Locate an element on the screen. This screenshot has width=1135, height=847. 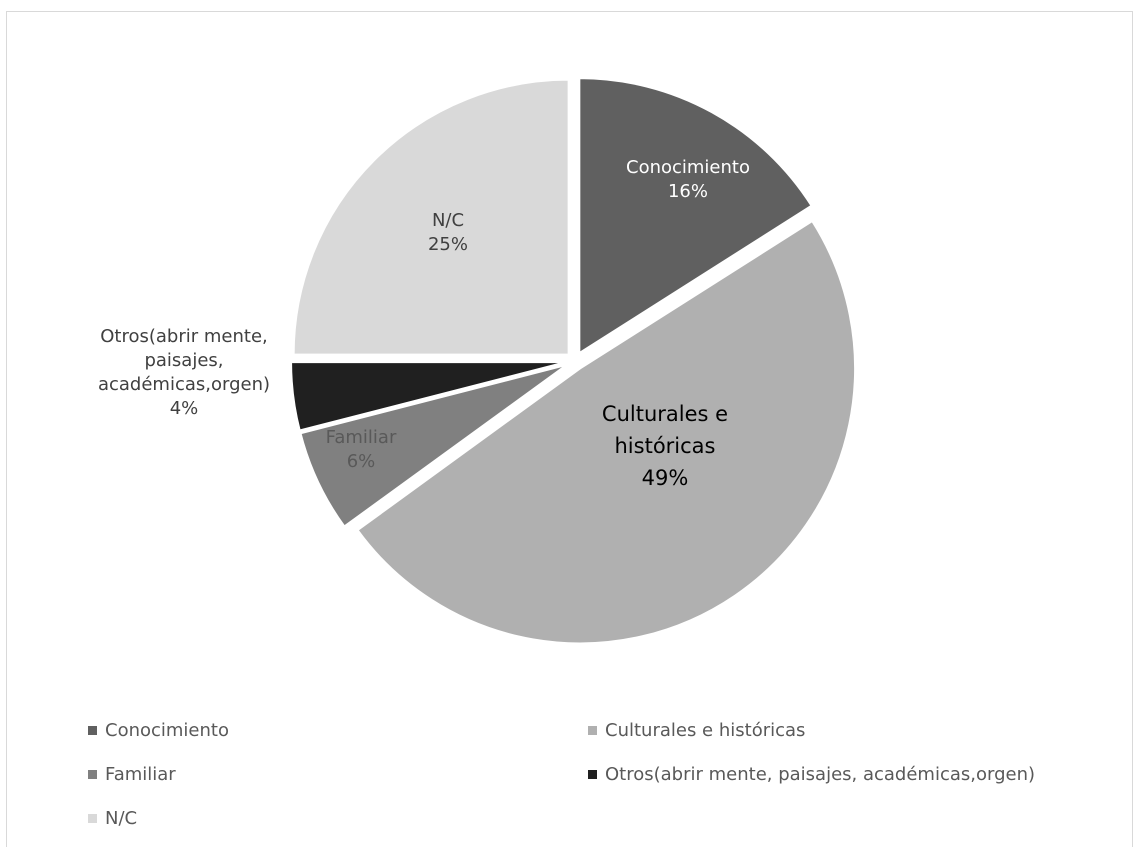
slice-familiar-label: Familiar 6% is located at coordinates (361, 449).